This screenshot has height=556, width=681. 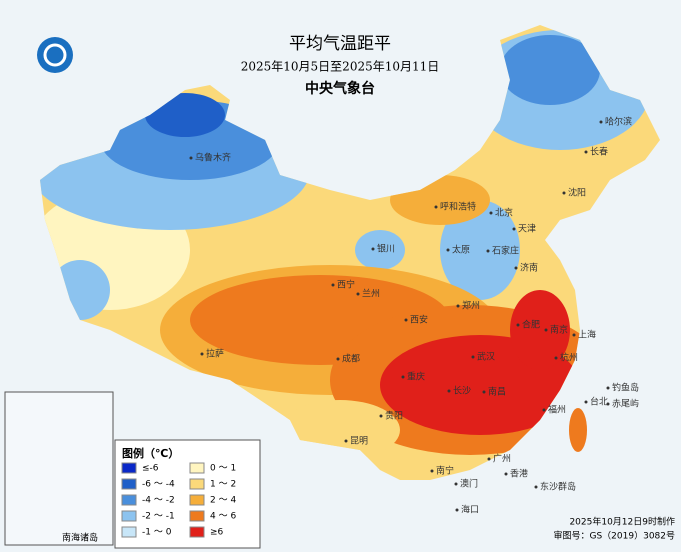 I want to click on city-label: 太原, so click(x=461, y=250).